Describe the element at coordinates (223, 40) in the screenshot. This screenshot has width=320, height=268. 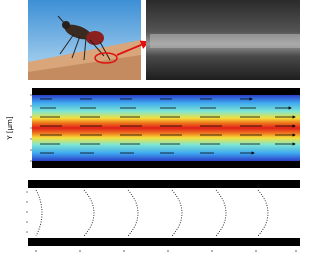
I see `microscopy-image` at that location.